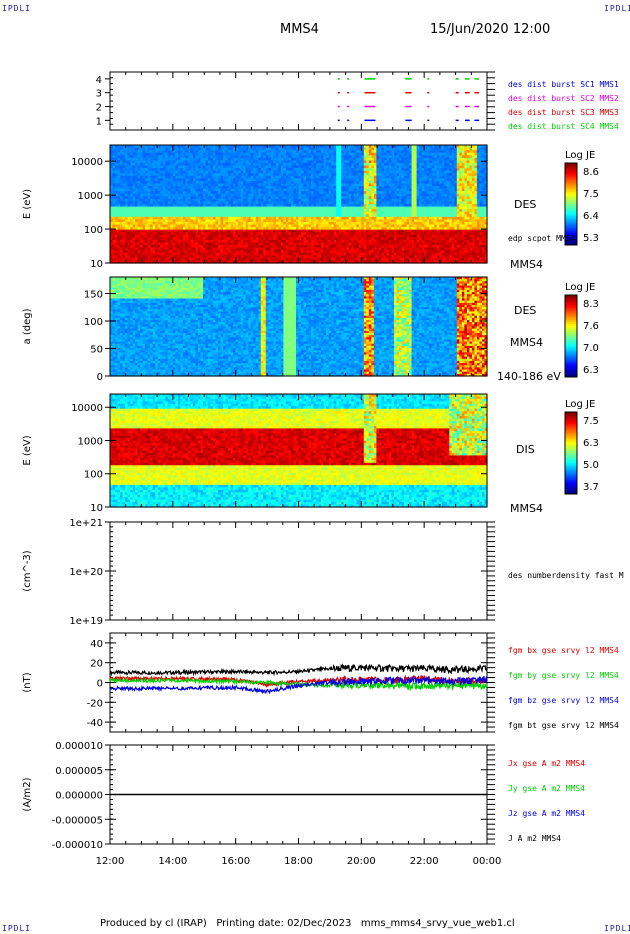 The width and height of the screenshot is (630, 934). I want to click on y-tick-label: 3, so click(99, 94).